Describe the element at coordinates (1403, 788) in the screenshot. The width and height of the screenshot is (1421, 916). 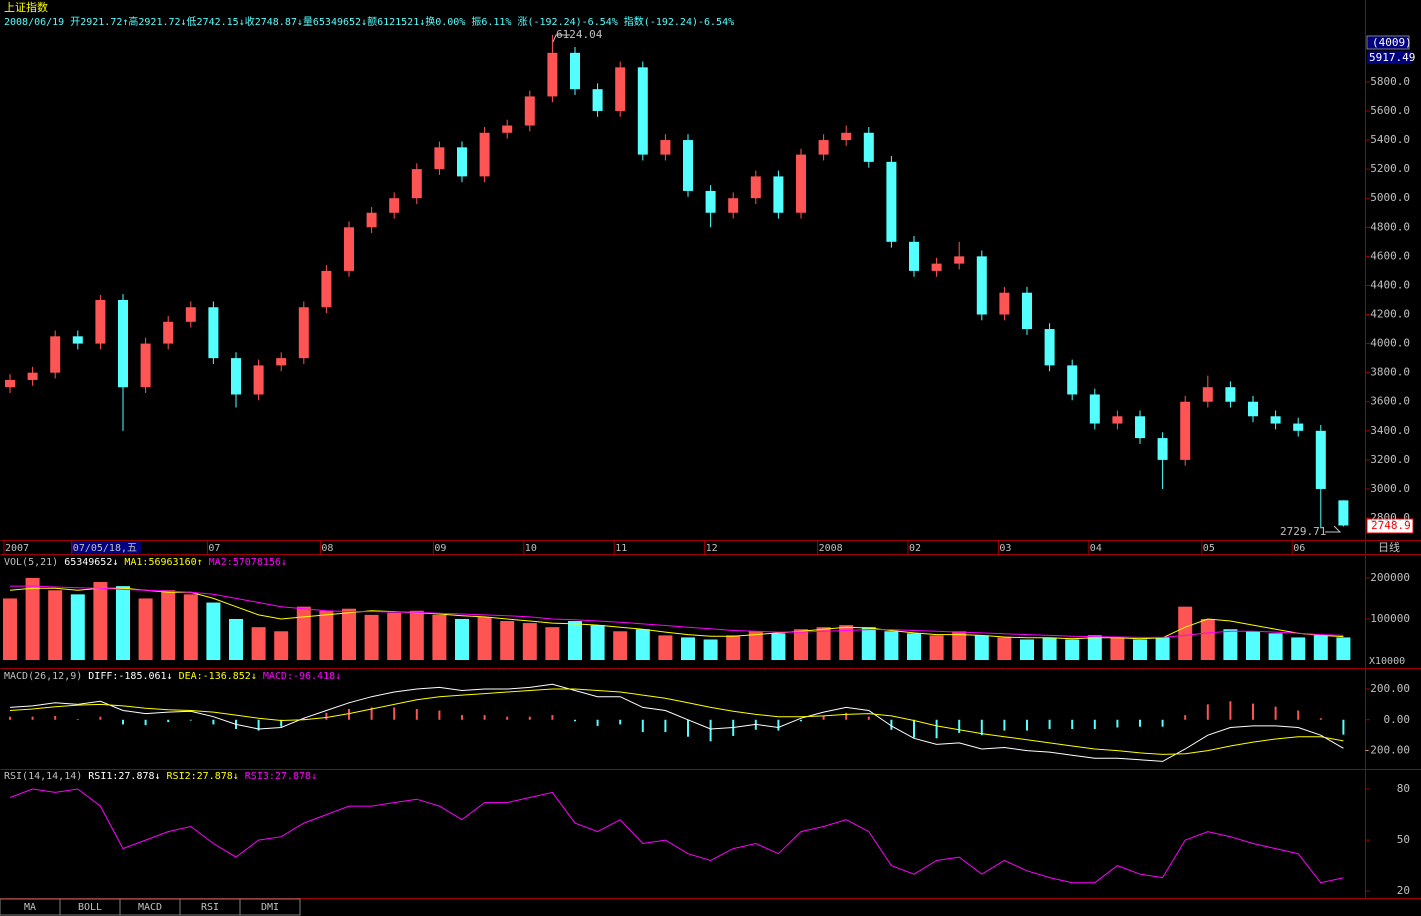
I see `y-tick-label: 80` at that location.